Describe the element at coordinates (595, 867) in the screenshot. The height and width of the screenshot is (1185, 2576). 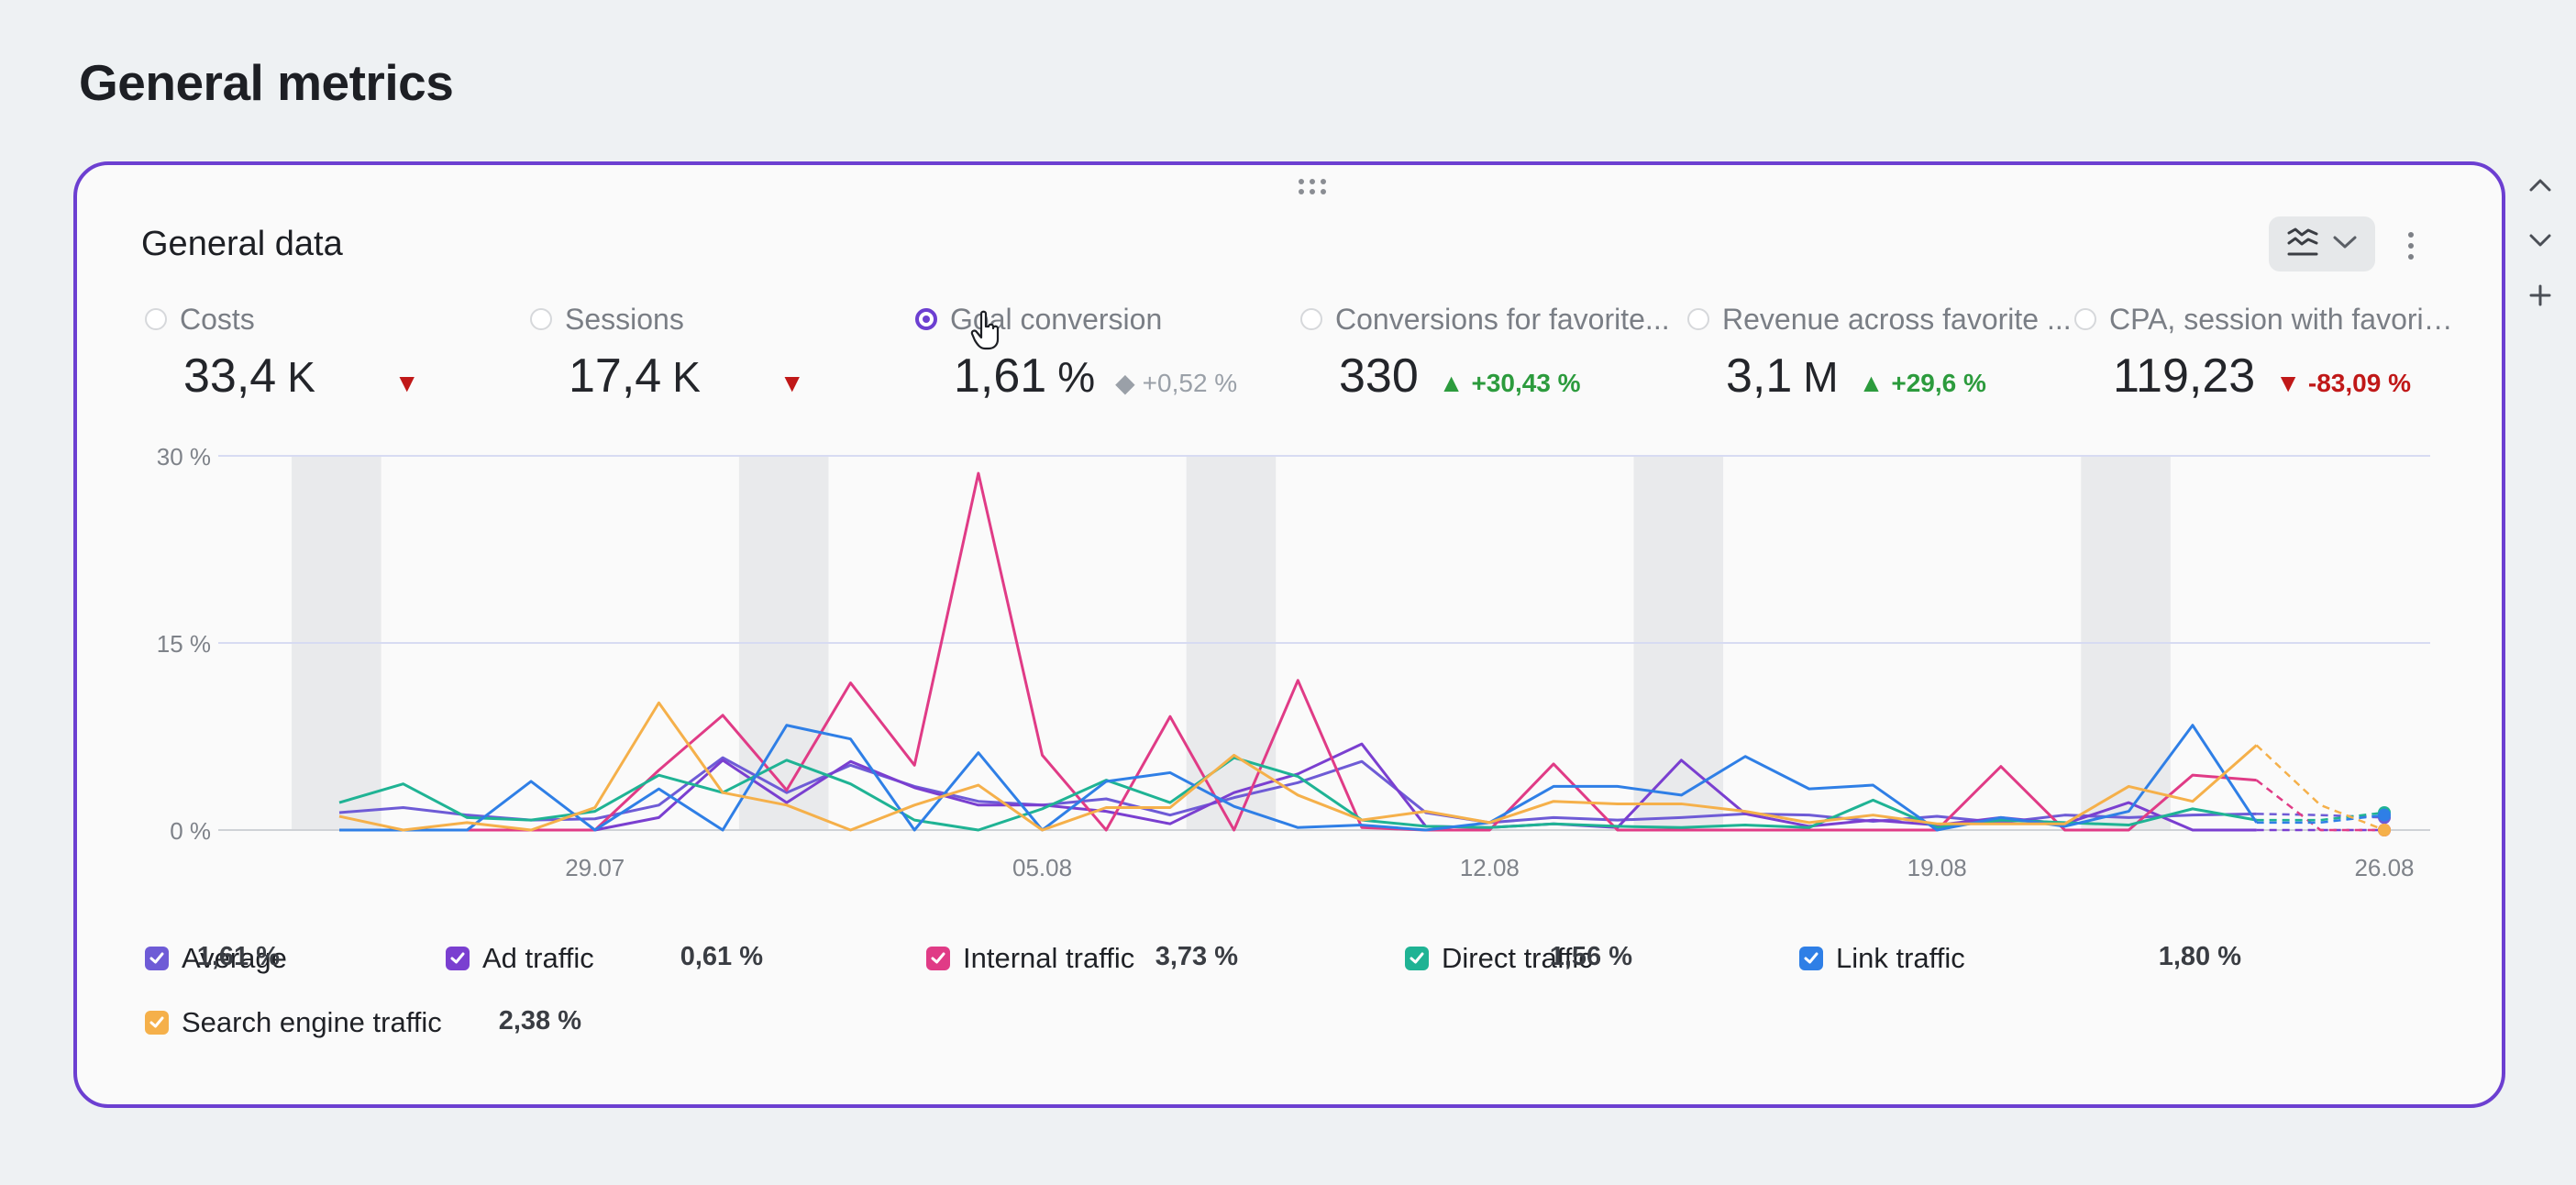
I see `x-tick-label: 29.07` at that location.